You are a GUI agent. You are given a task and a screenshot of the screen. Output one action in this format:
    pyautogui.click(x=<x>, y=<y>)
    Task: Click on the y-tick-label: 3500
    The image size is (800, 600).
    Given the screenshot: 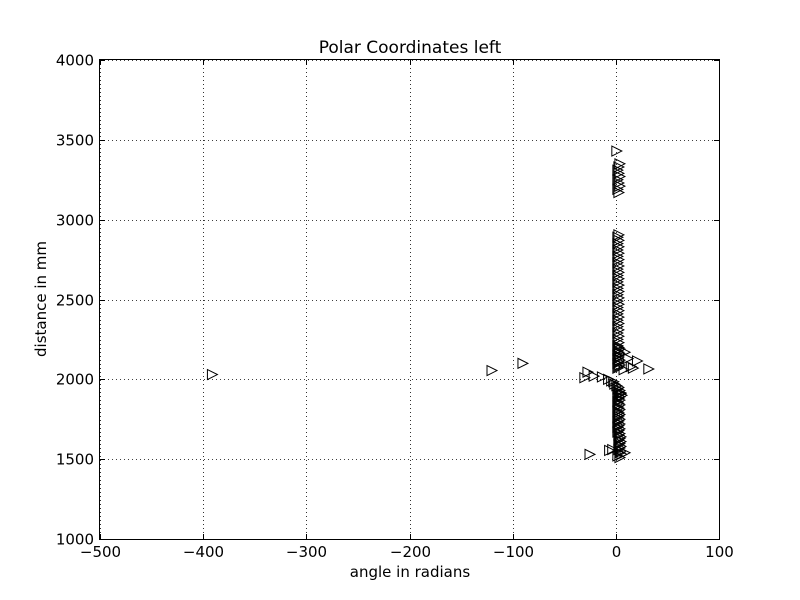 What is the action you would take?
    pyautogui.click(x=75, y=141)
    